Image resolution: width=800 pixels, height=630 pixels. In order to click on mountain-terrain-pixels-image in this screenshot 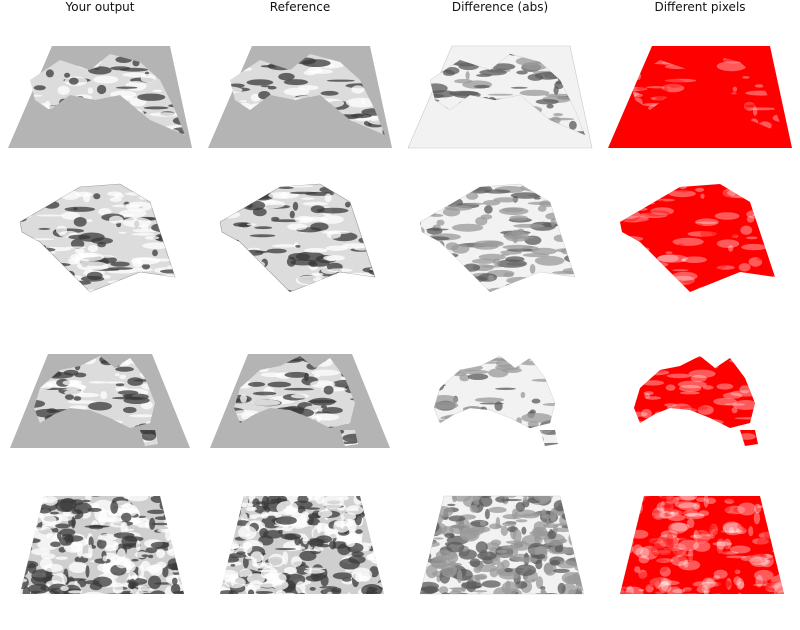, I will do `click(700, 110)`.